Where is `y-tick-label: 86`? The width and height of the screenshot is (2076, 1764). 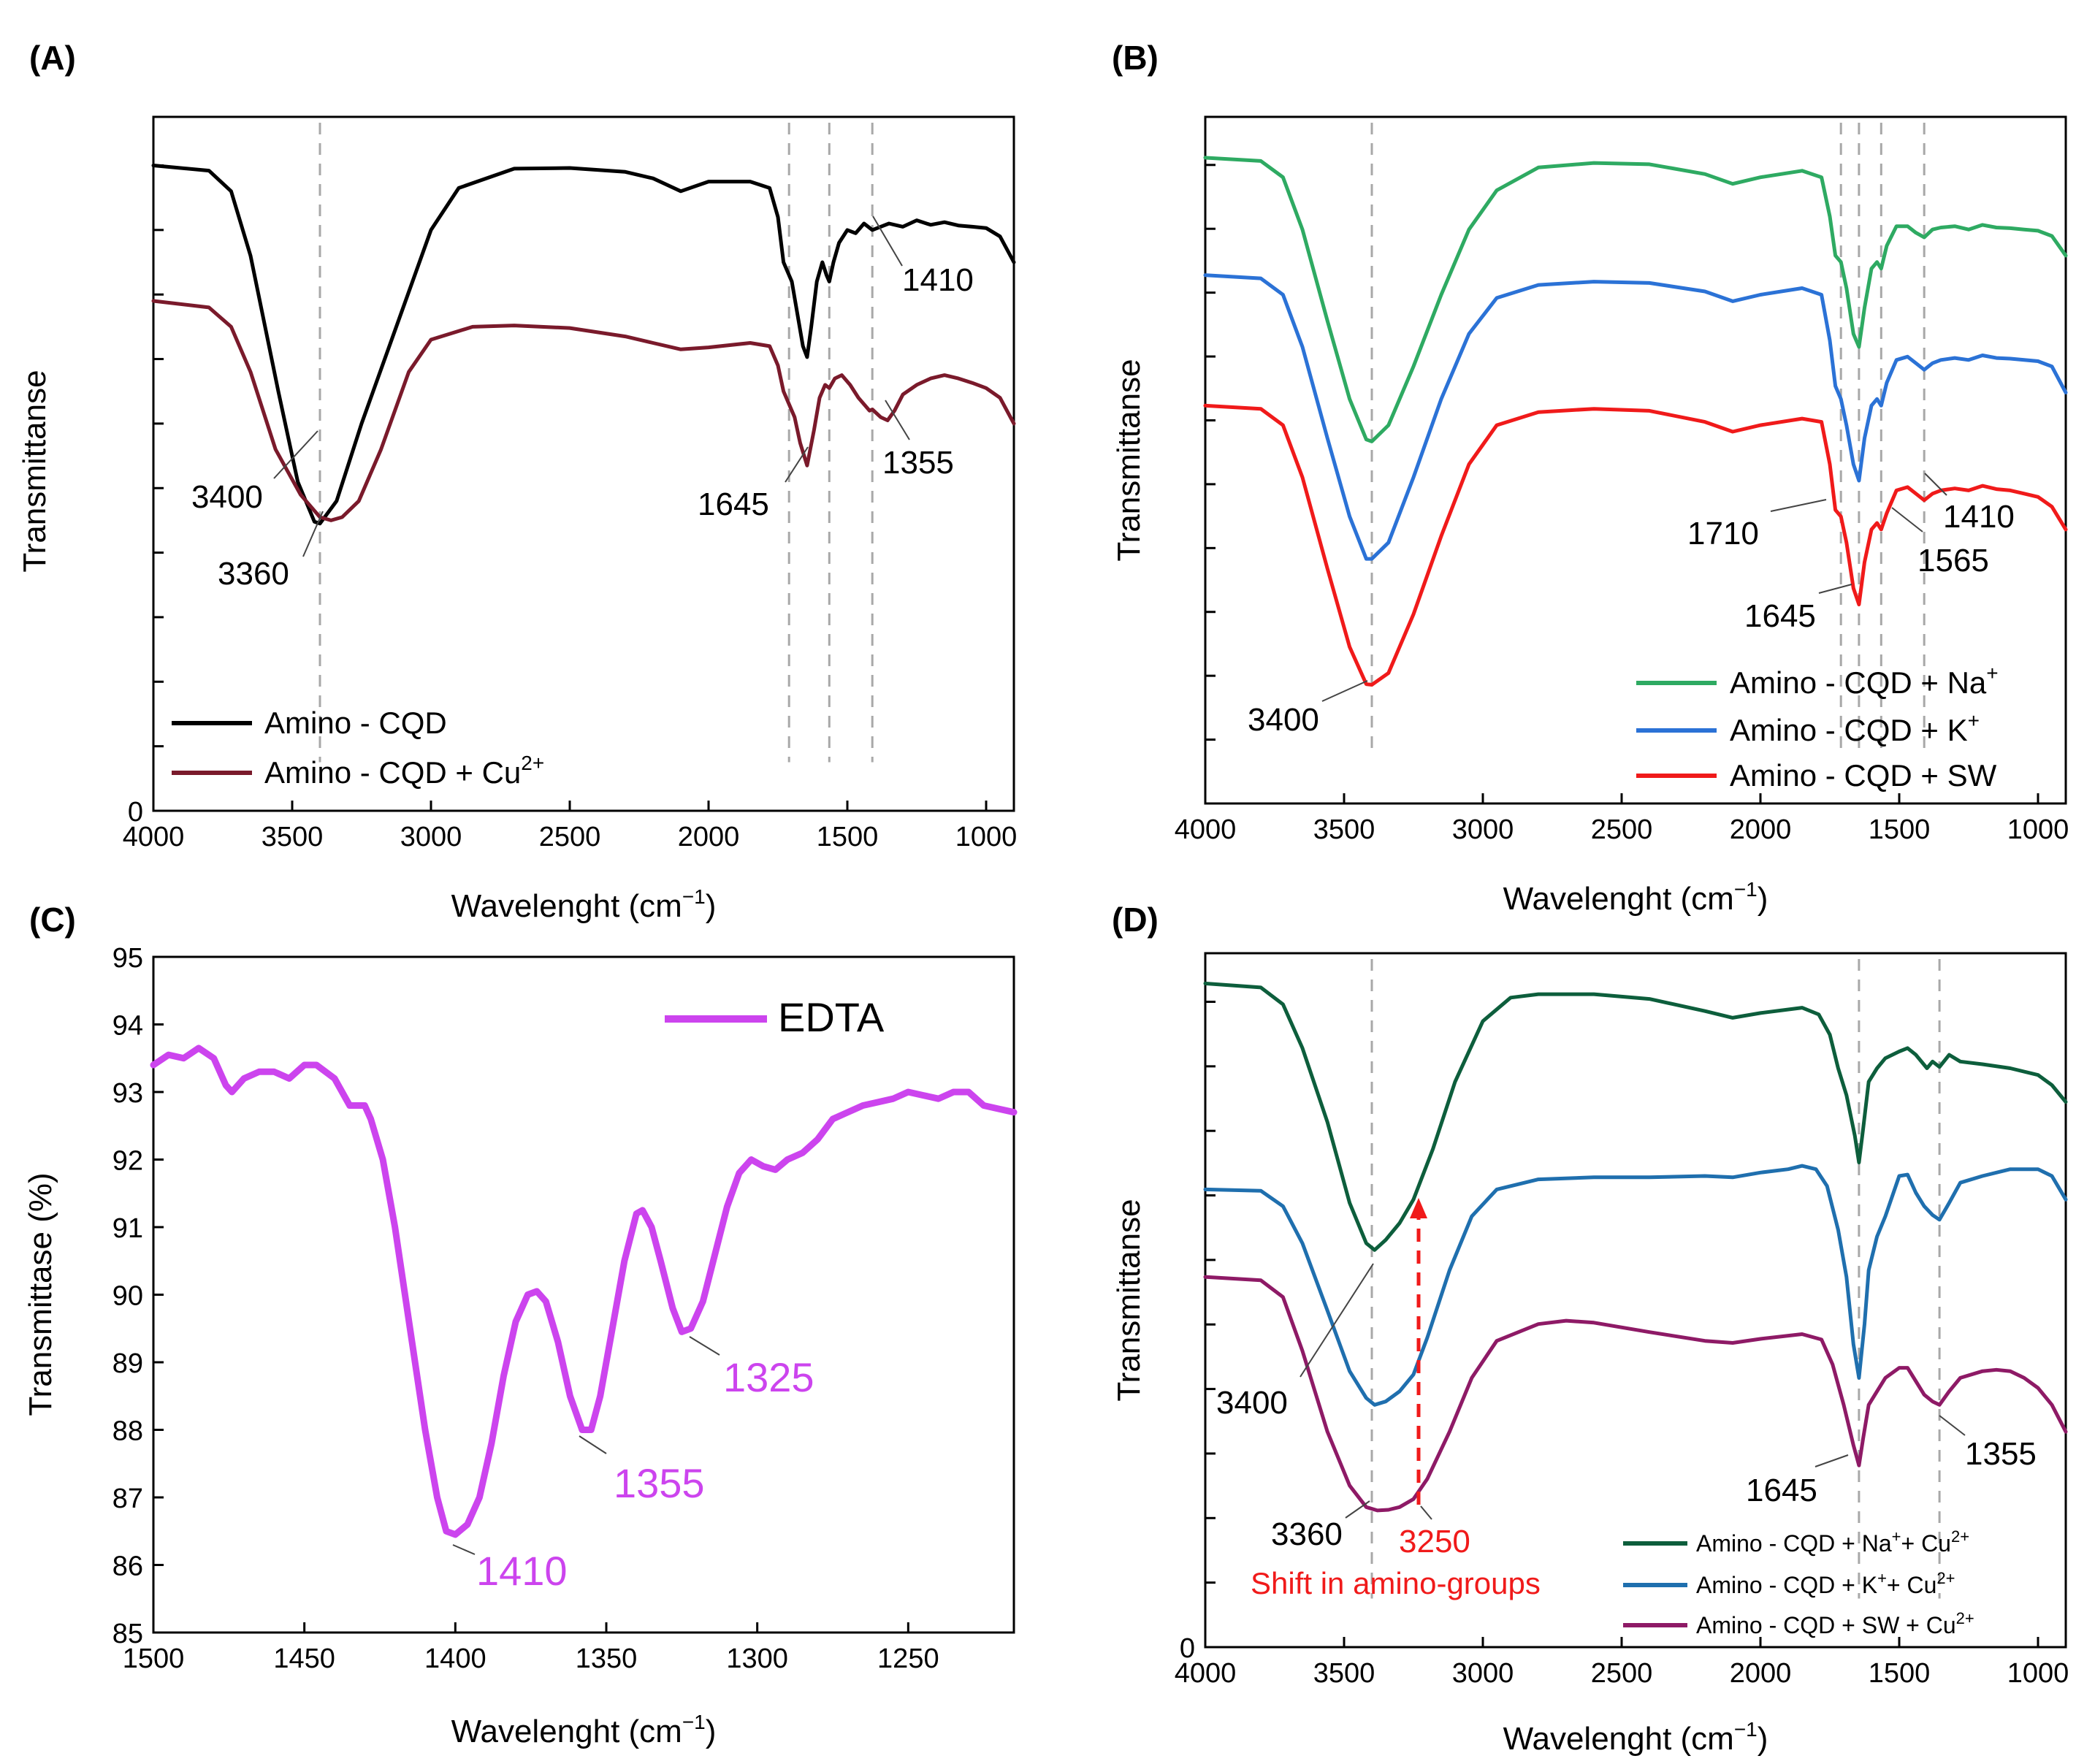
y-tick-label: 86 is located at coordinates (127, 1567).